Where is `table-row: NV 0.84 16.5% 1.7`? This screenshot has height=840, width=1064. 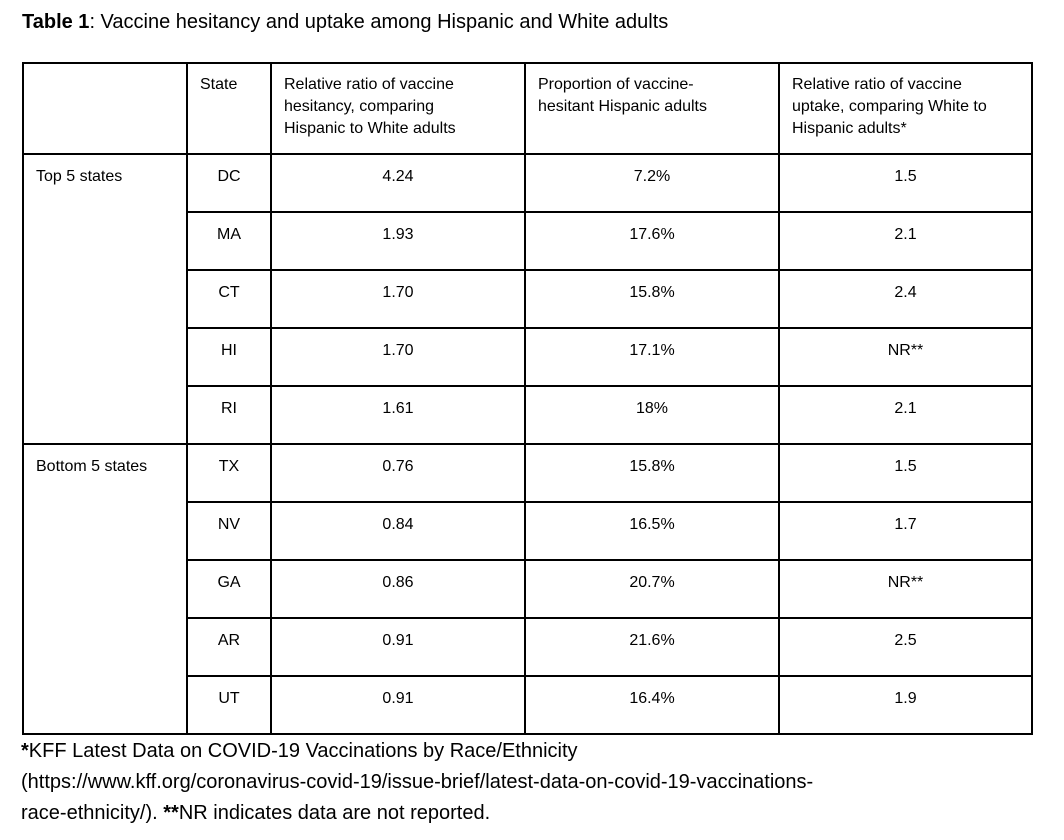 table-row: NV 0.84 16.5% 1.7 is located at coordinates (528, 531).